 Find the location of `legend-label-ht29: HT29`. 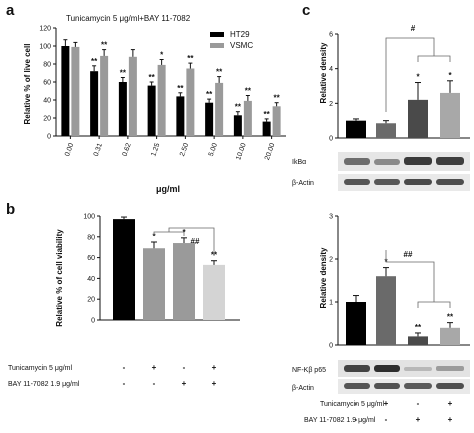

legend-label-ht29: HT29 is located at coordinates (240, 34).